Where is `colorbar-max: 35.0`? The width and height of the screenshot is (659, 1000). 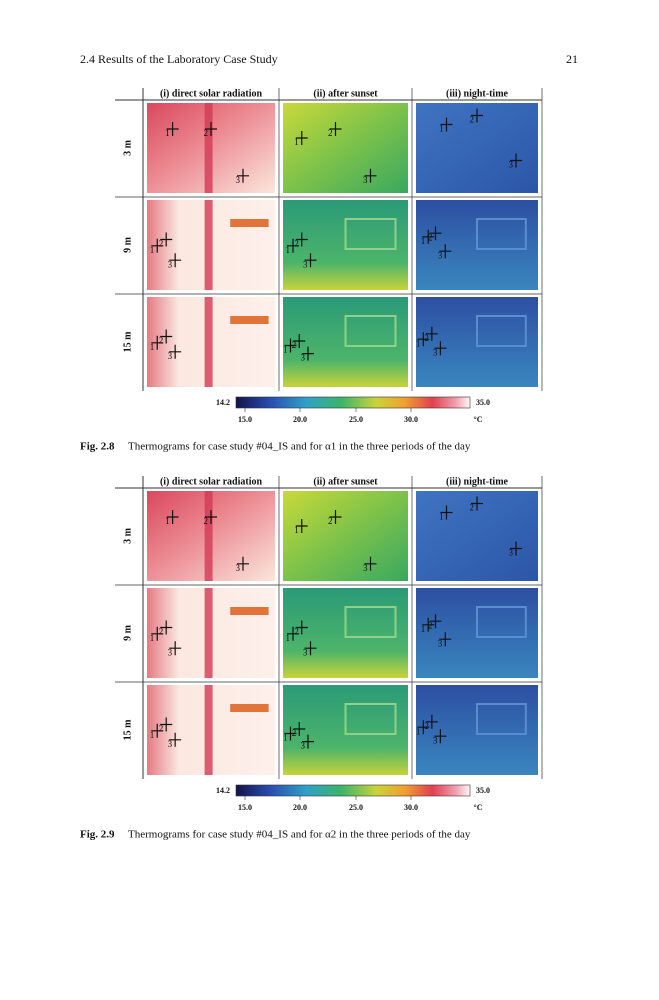
colorbar-max: 35.0 is located at coordinates (483, 402).